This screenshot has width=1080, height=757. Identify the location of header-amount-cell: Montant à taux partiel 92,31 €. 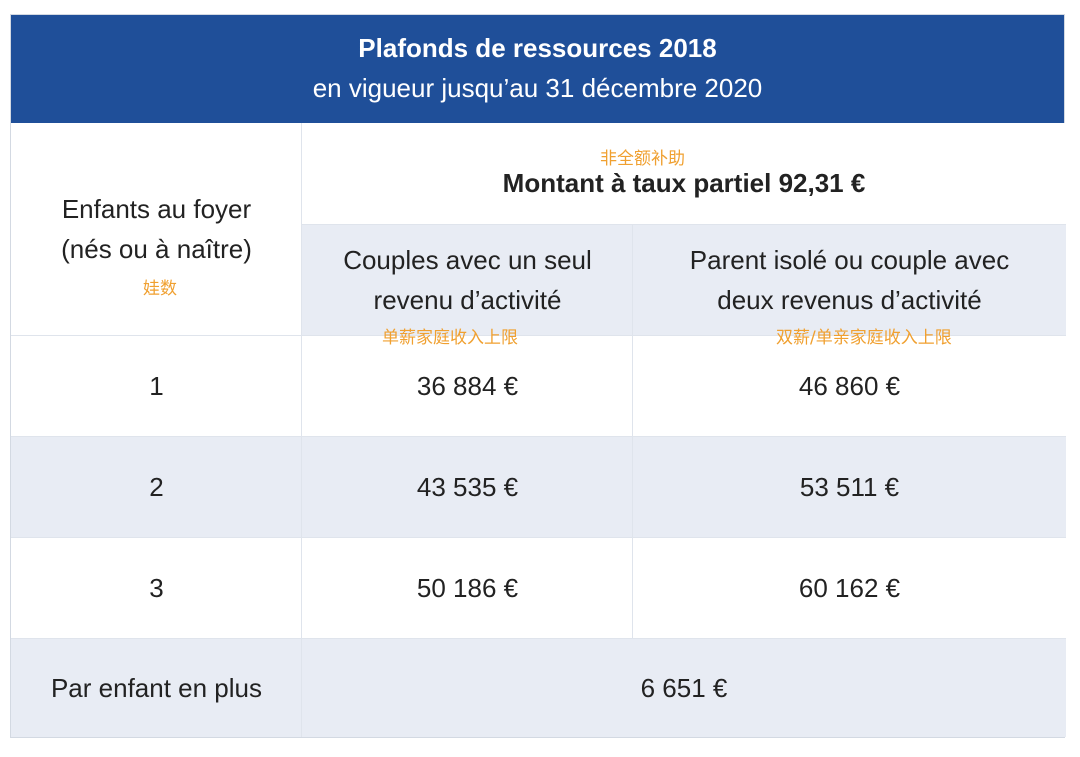
(684, 174).